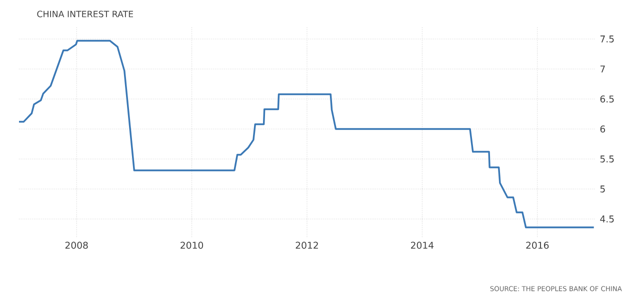 This screenshot has width=640, height=298. What do you see at coordinates (76, 245) in the screenshot?
I see `x-tick-label: 2008` at bounding box center [76, 245].